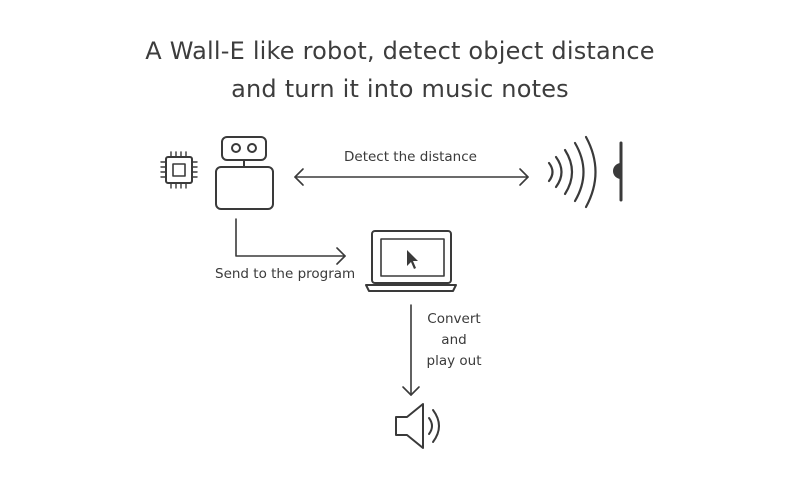 The image size is (800, 488). I want to click on send-label: Send to the program, so click(285, 274).